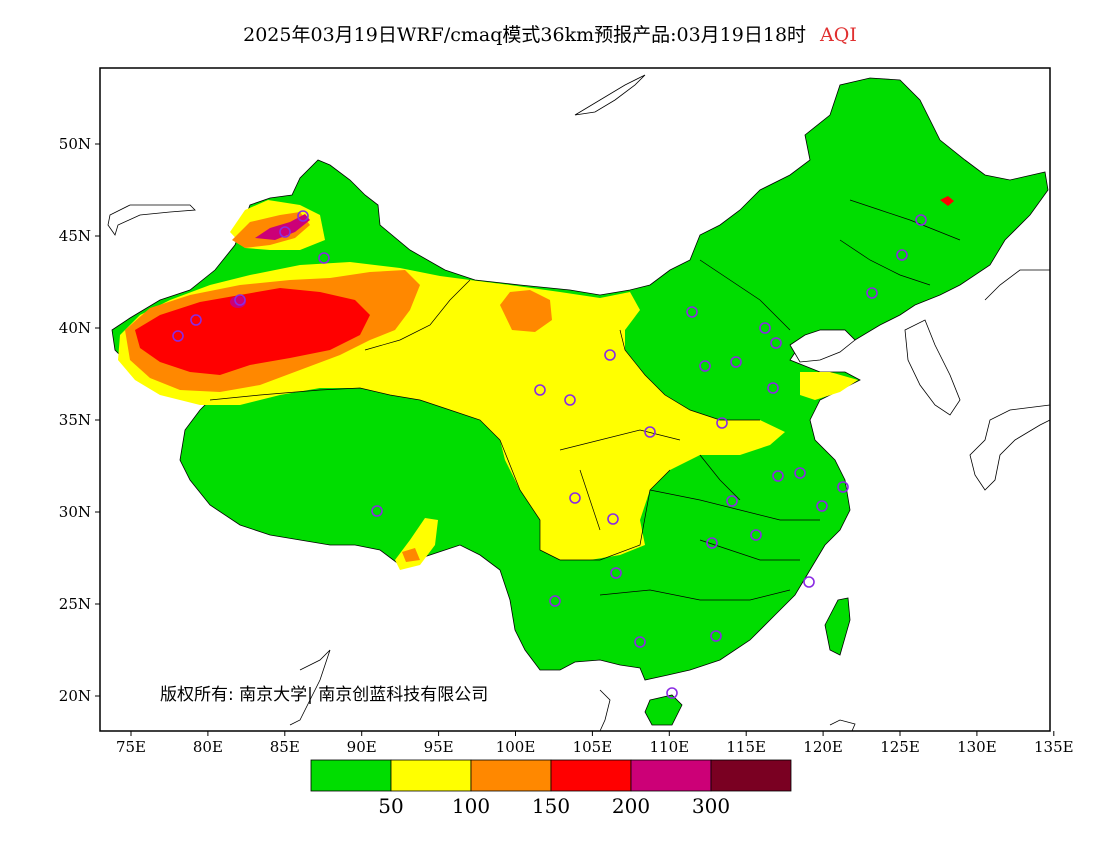  Describe the element at coordinates (390, 806) in the screenshot. I see `legend-label: 50` at that location.